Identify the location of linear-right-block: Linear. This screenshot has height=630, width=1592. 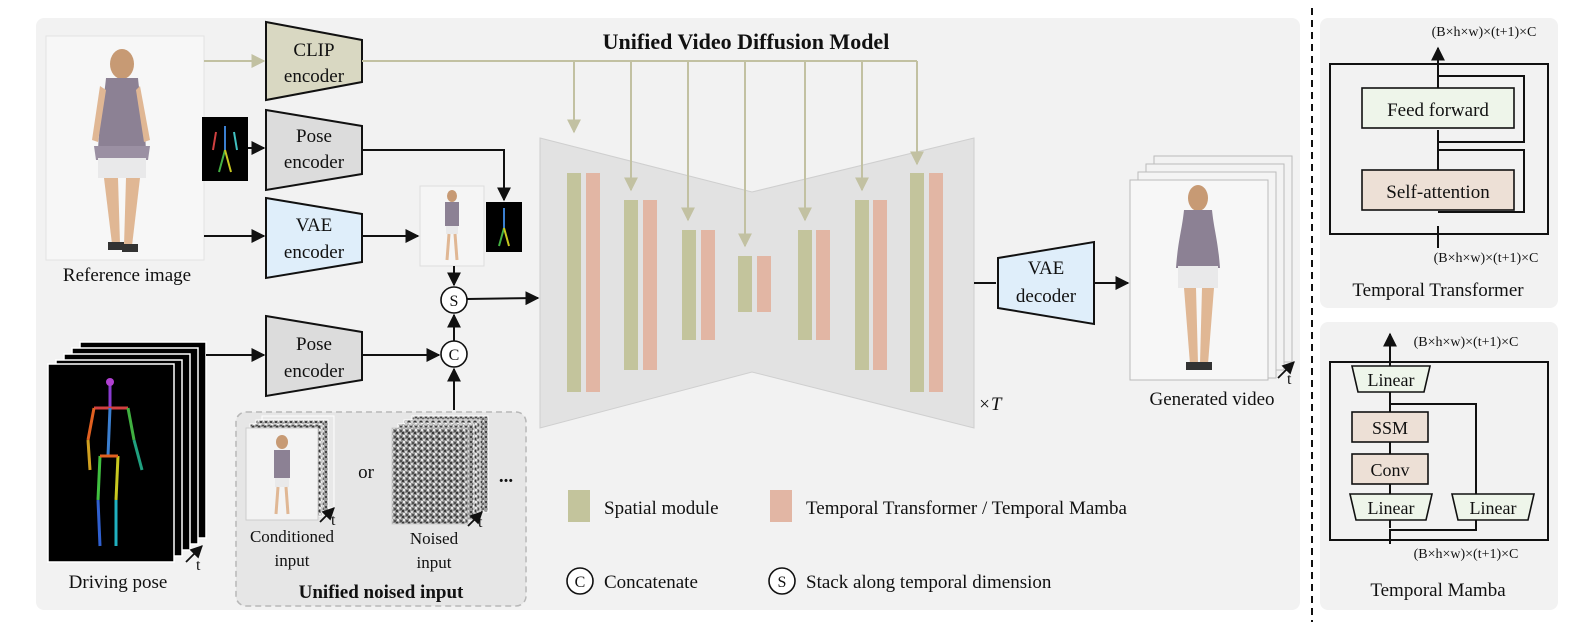
(1493, 507).